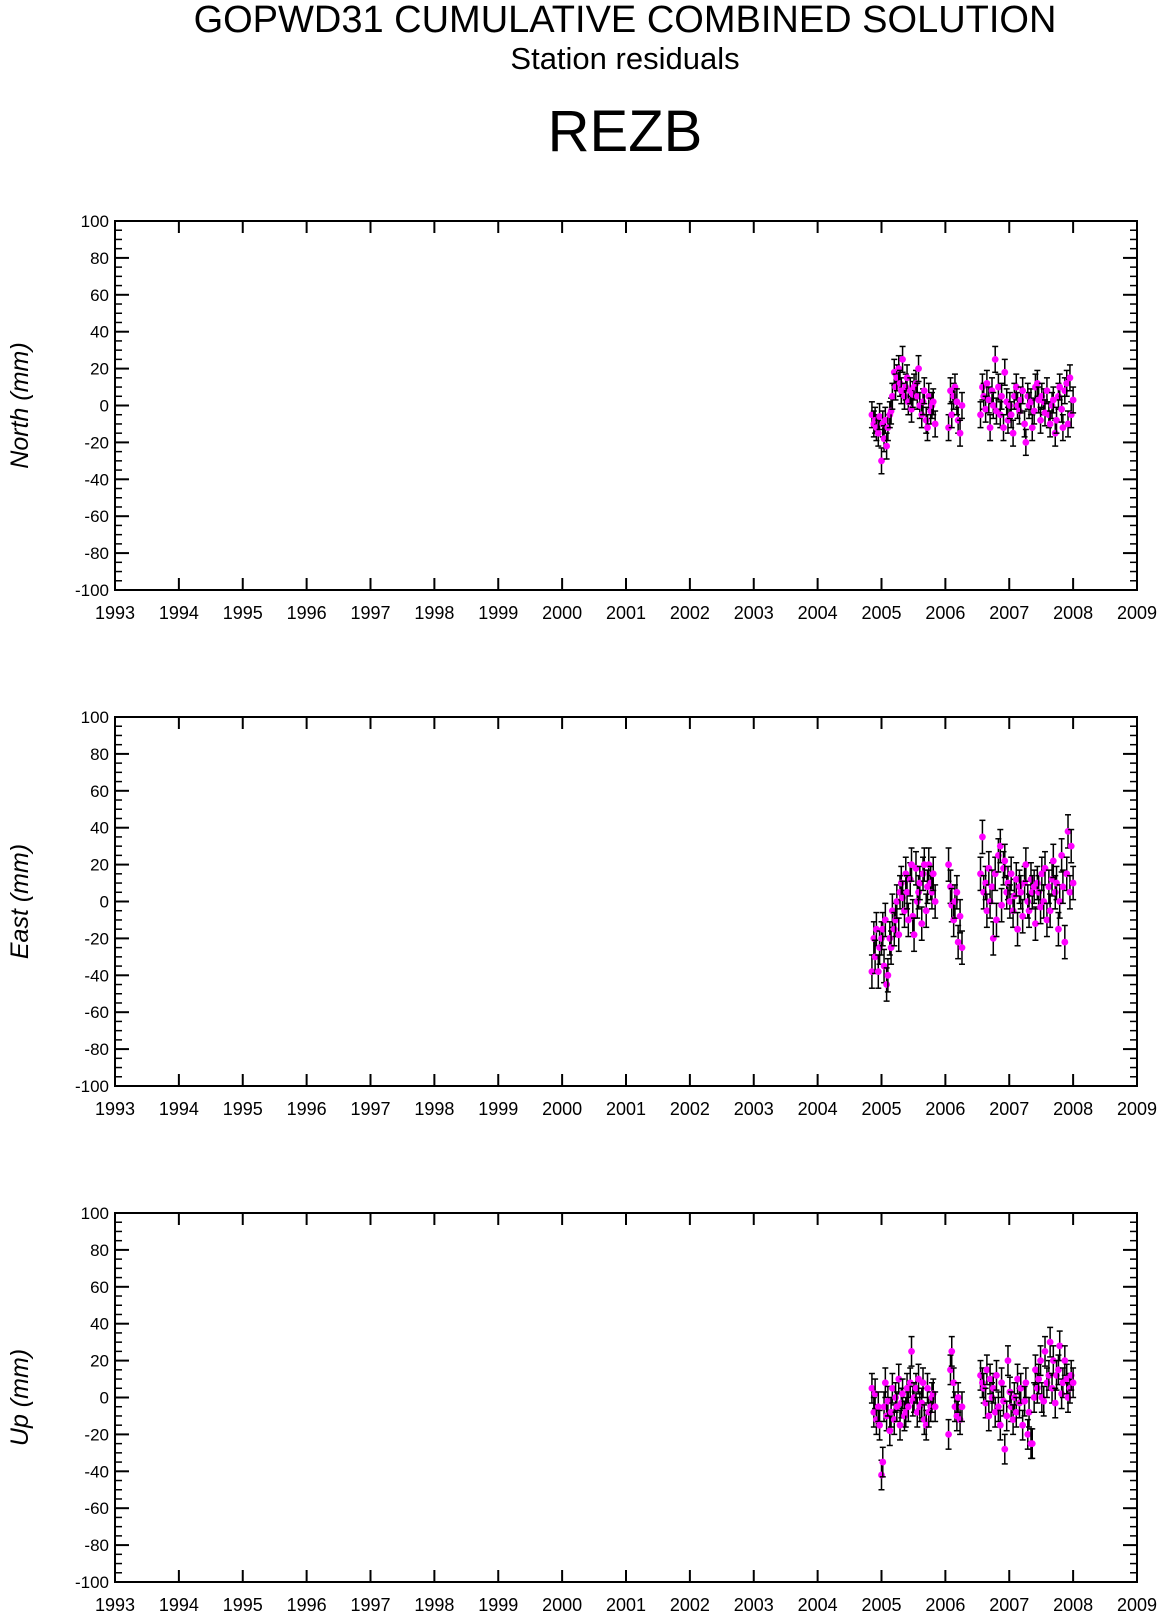 The image size is (1160, 1621). What do you see at coordinates (20, 1397) in the screenshot?
I see `y-axis-label: Up (mm)` at bounding box center [20, 1397].